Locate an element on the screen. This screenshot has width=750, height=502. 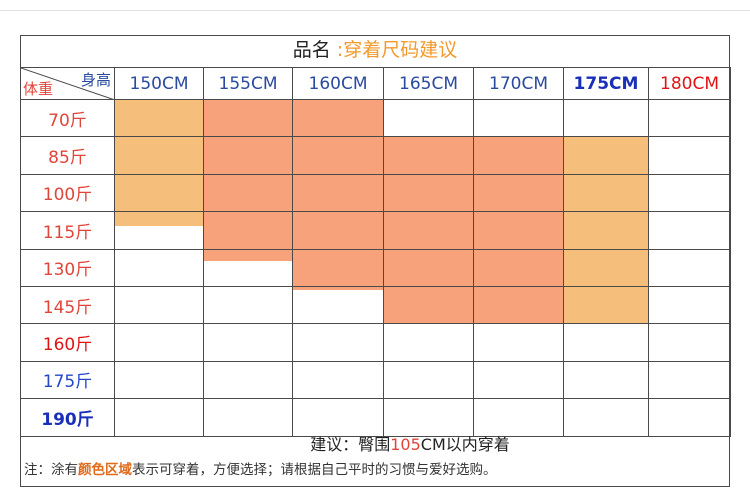
top-divider is located at coordinates (375, 10).